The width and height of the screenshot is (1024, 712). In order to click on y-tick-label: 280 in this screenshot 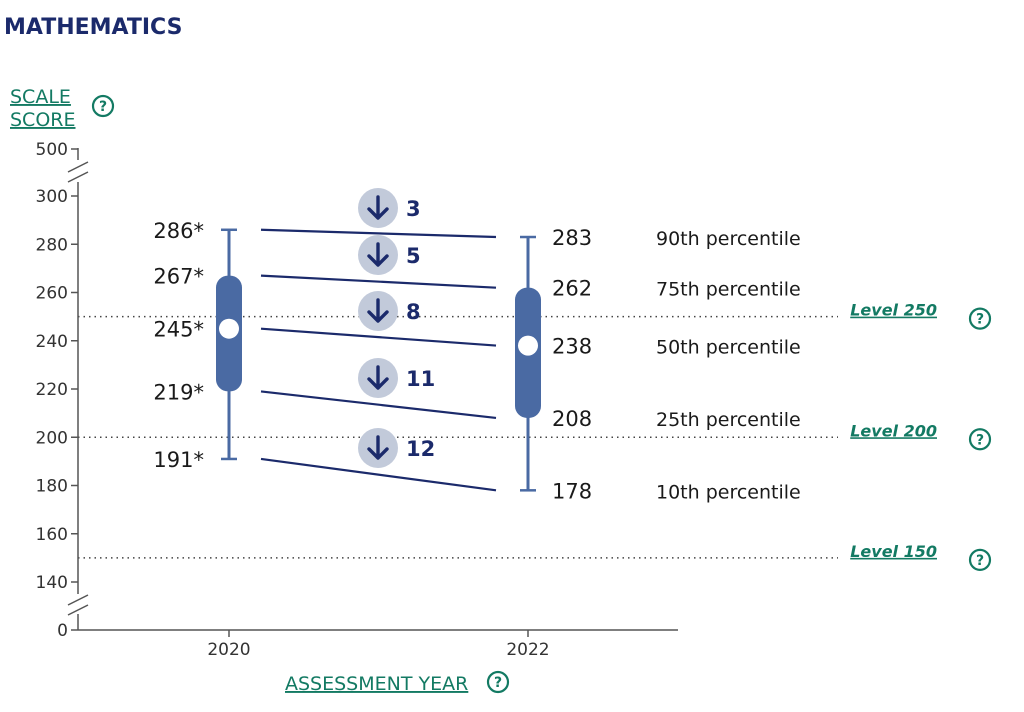, I will do `click(52, 245)`.